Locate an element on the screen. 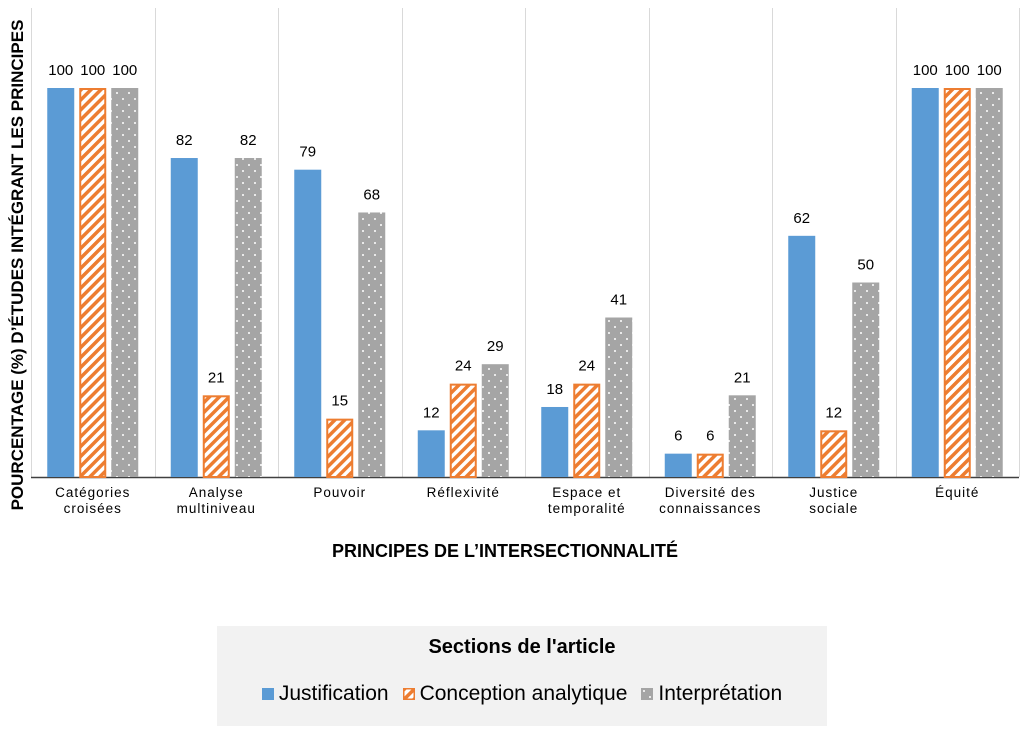 The image size is (1020, 742). legend-item-interpretation: Interprétation is located at coordinates (711, 694).